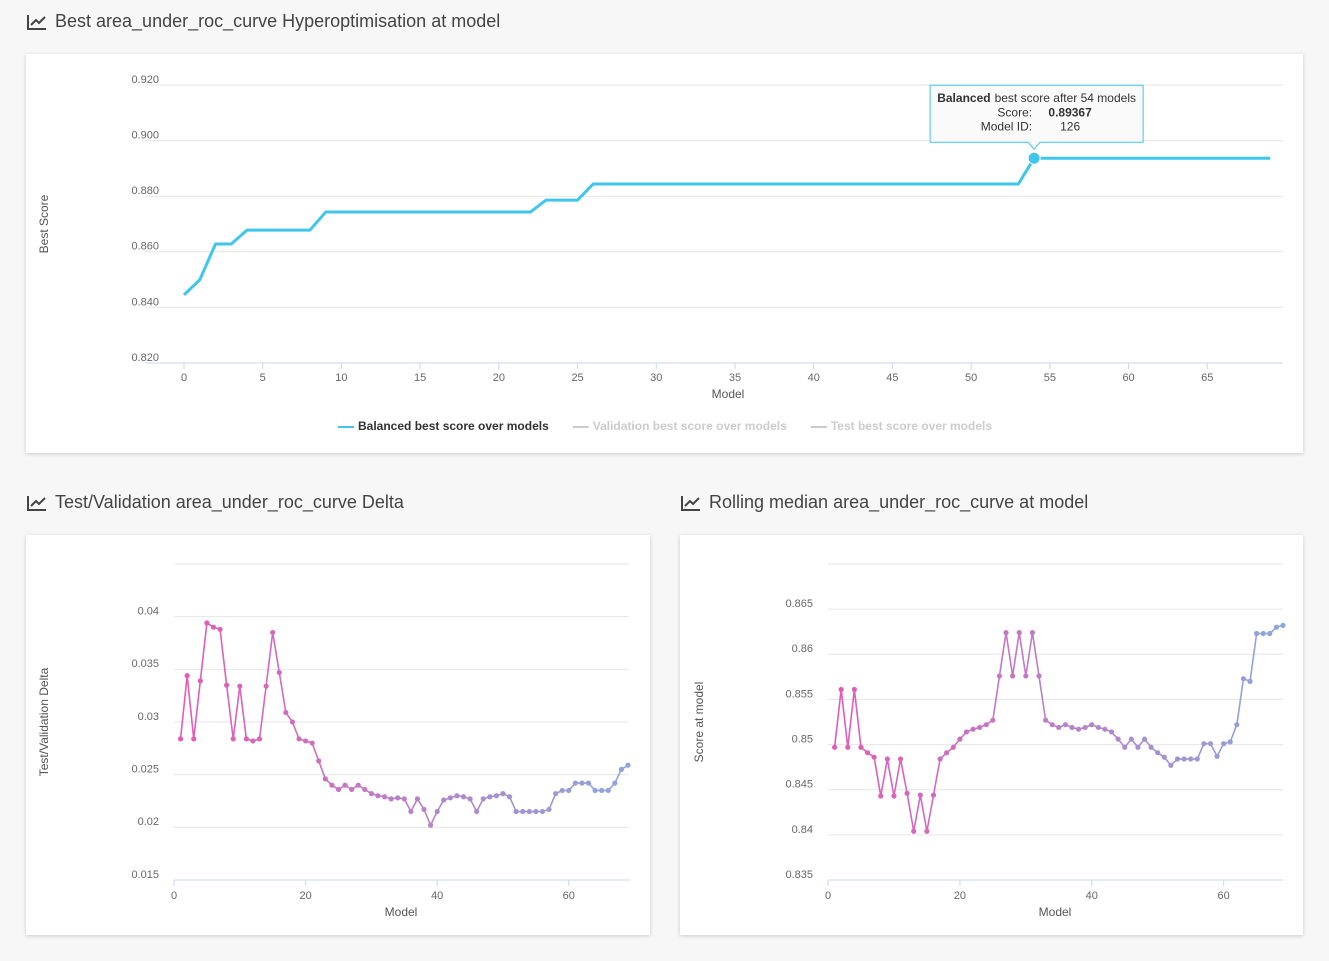 Image resolution: width=1329 pixels, height=961 pixels. I want to click on legend-label: Validation best score over models, so click(690, 426).